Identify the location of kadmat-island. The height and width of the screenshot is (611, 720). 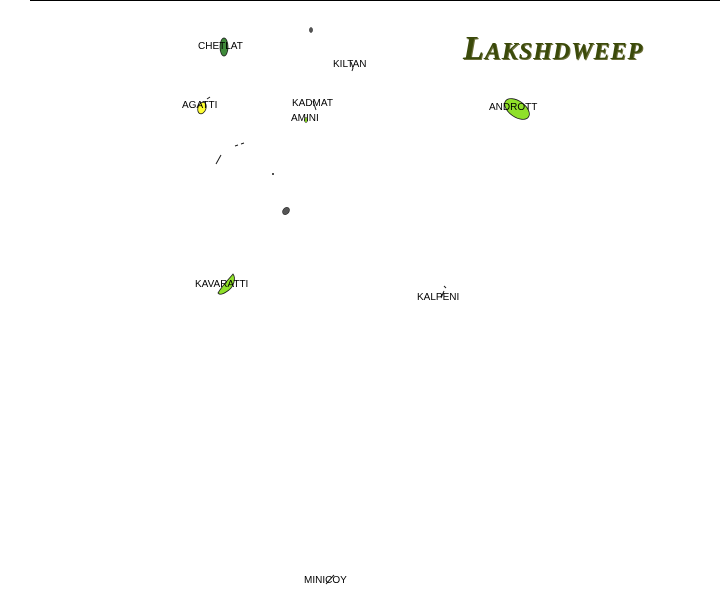
(314, 105).